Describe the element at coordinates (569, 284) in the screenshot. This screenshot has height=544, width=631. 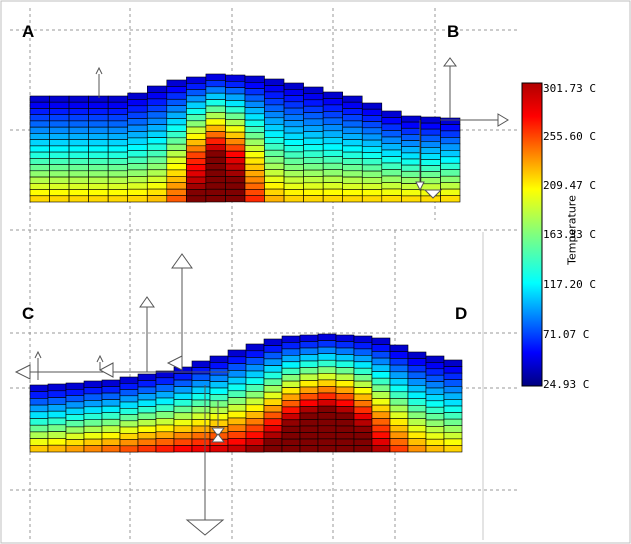
I see `colorbar-tick: 117.20 C` at that location.